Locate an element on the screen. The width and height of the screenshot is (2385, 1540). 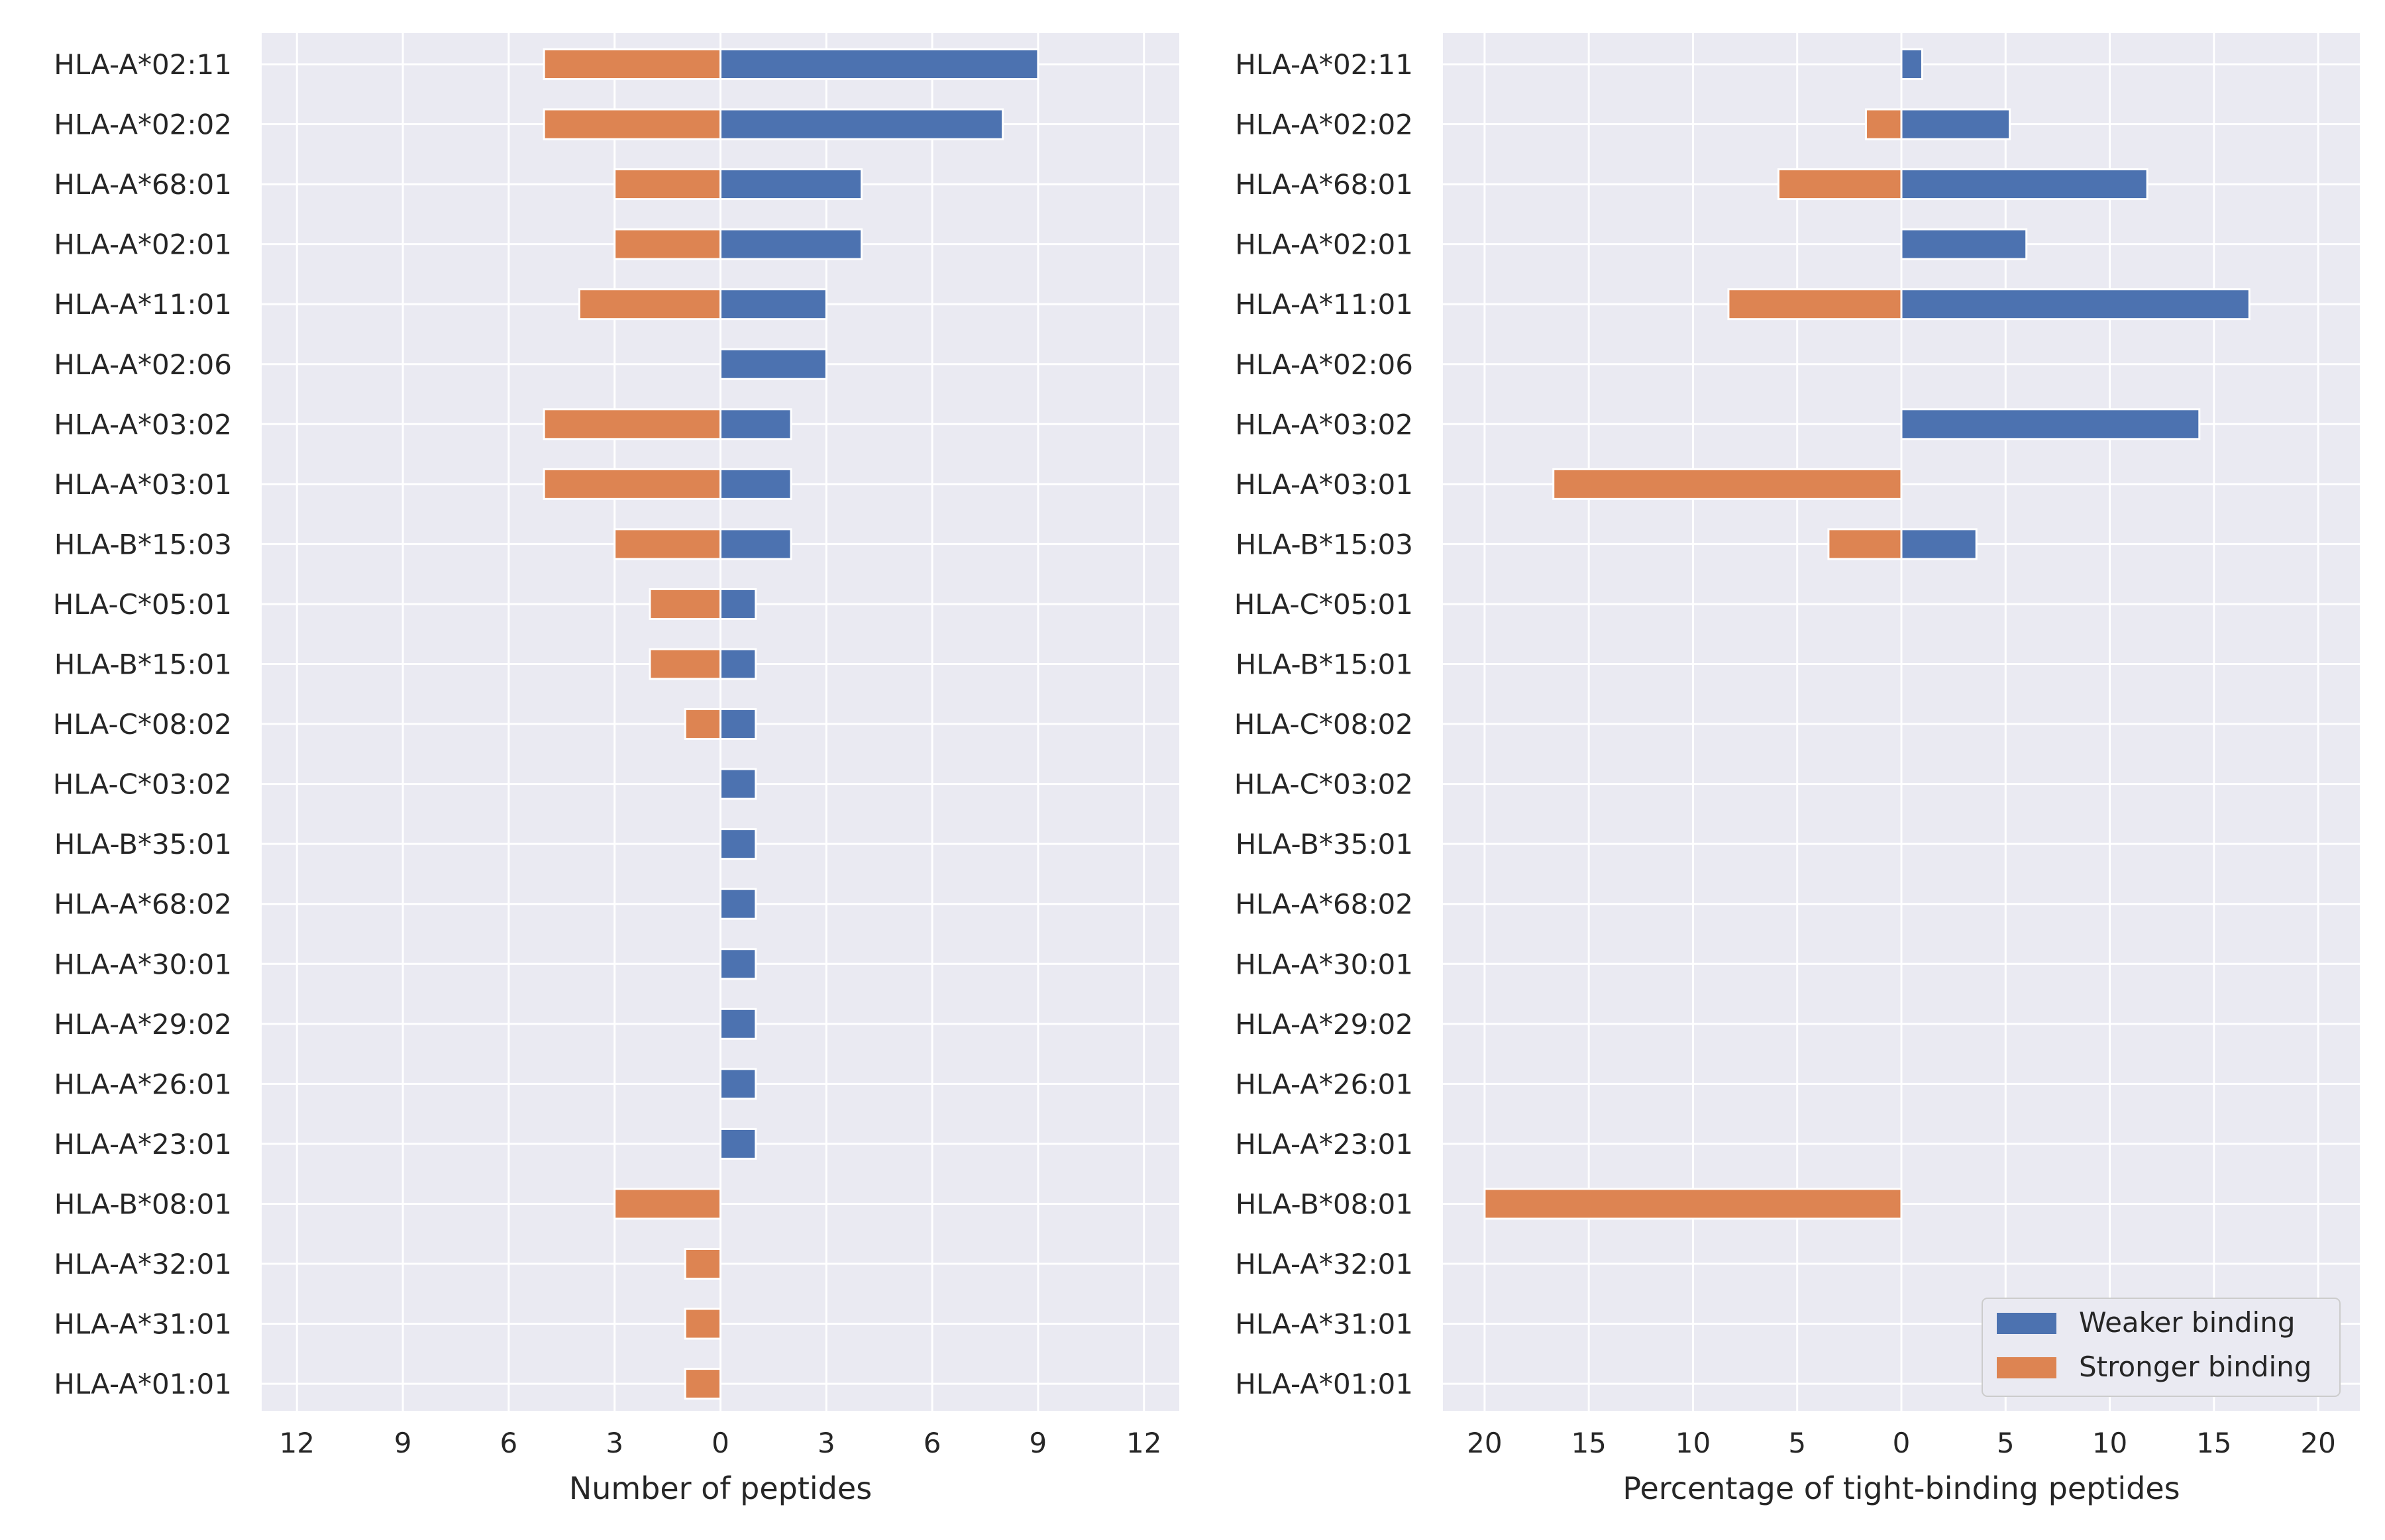
y-tick-label: HLA-A*26:01 is located at coordinates (143, 1084).